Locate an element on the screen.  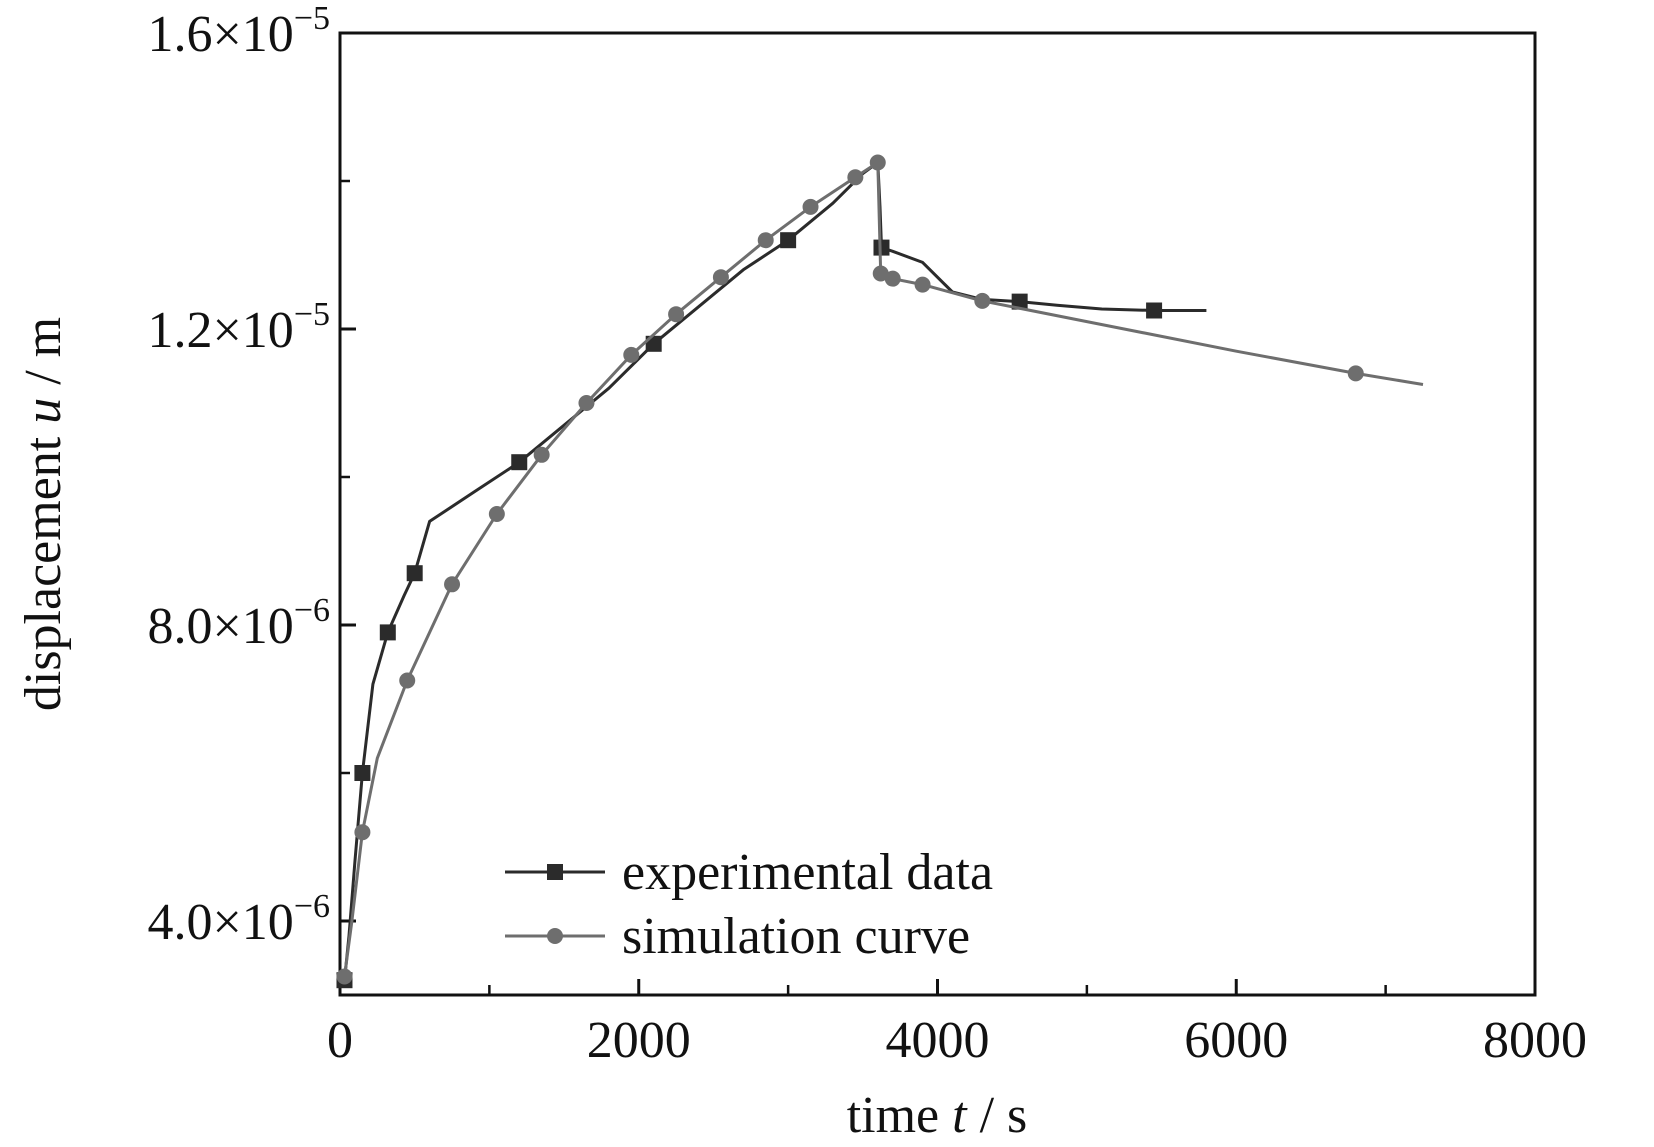
x-axis-ticks: 0 2000 4000 6000 8000 is located at coordinates (957, 1024).